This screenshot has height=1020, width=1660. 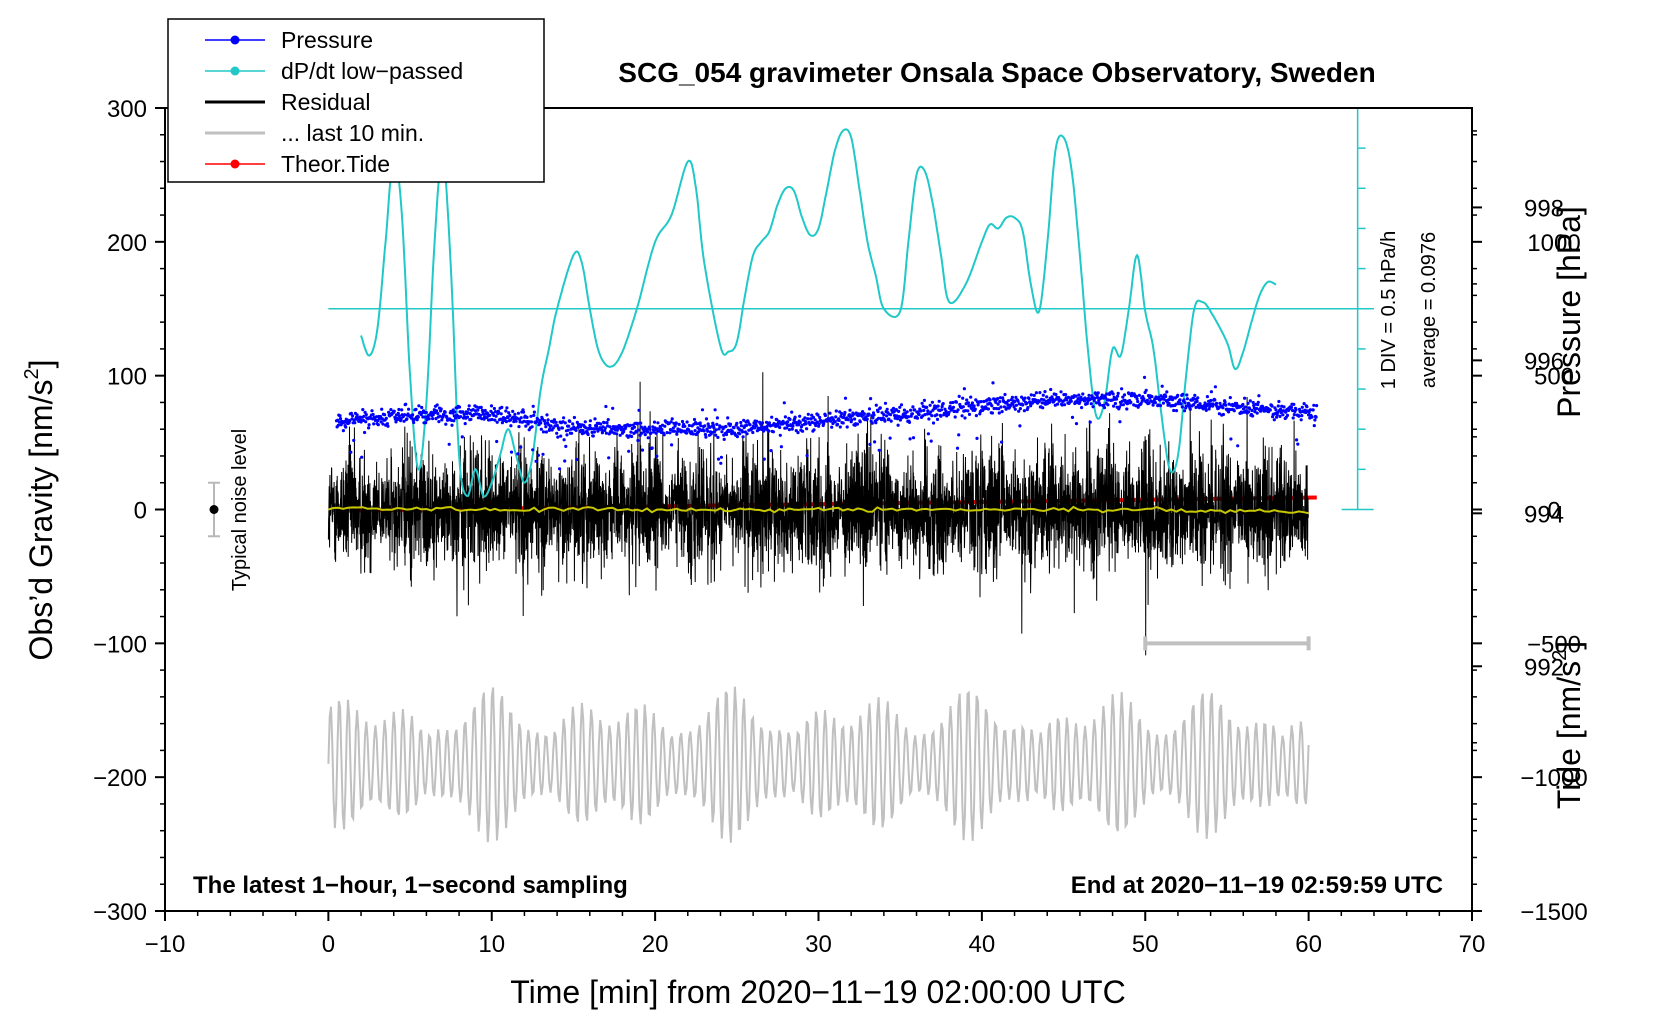 What do you see at coordinates (127, 109) in the screenshot?
I see `y-tick-label: 300` at bounding box center [127, 109].